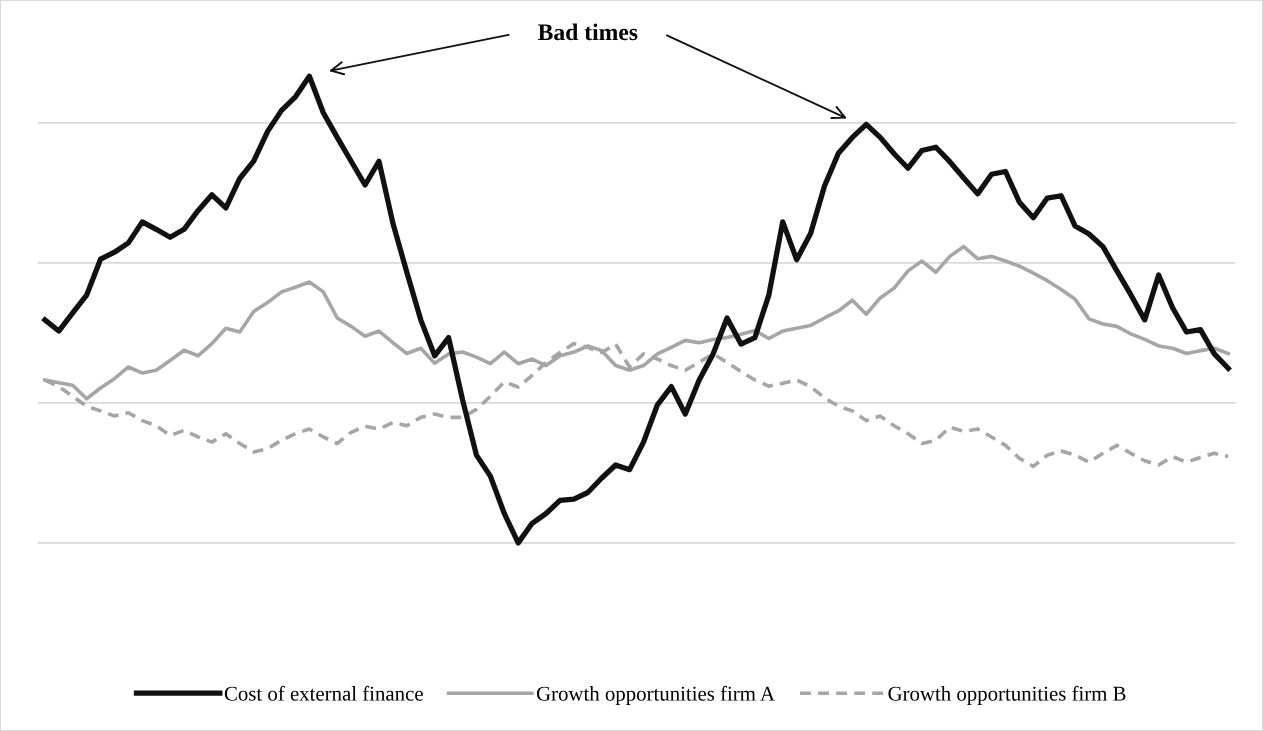 The height and width of the screenshot is (731, 1263). What do you see at coordinates (323, 693) in the screenshot?
I see `legend-label: Cost of external finance` at bounding box center [323, 693].